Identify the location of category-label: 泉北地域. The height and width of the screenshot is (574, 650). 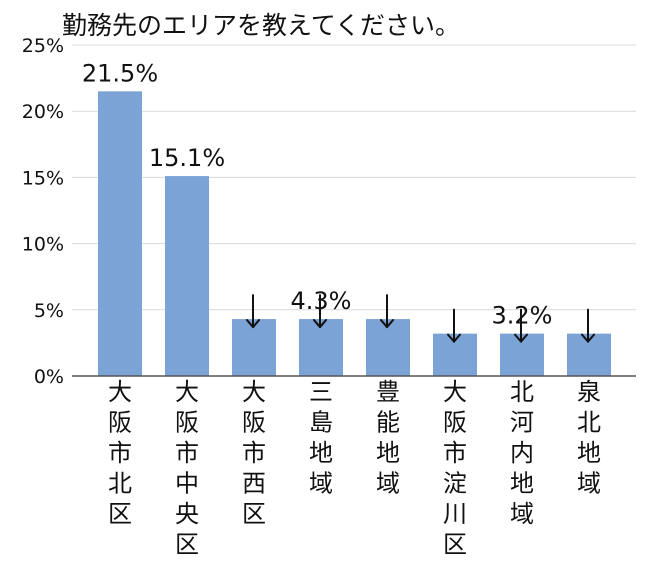
(589, 438).